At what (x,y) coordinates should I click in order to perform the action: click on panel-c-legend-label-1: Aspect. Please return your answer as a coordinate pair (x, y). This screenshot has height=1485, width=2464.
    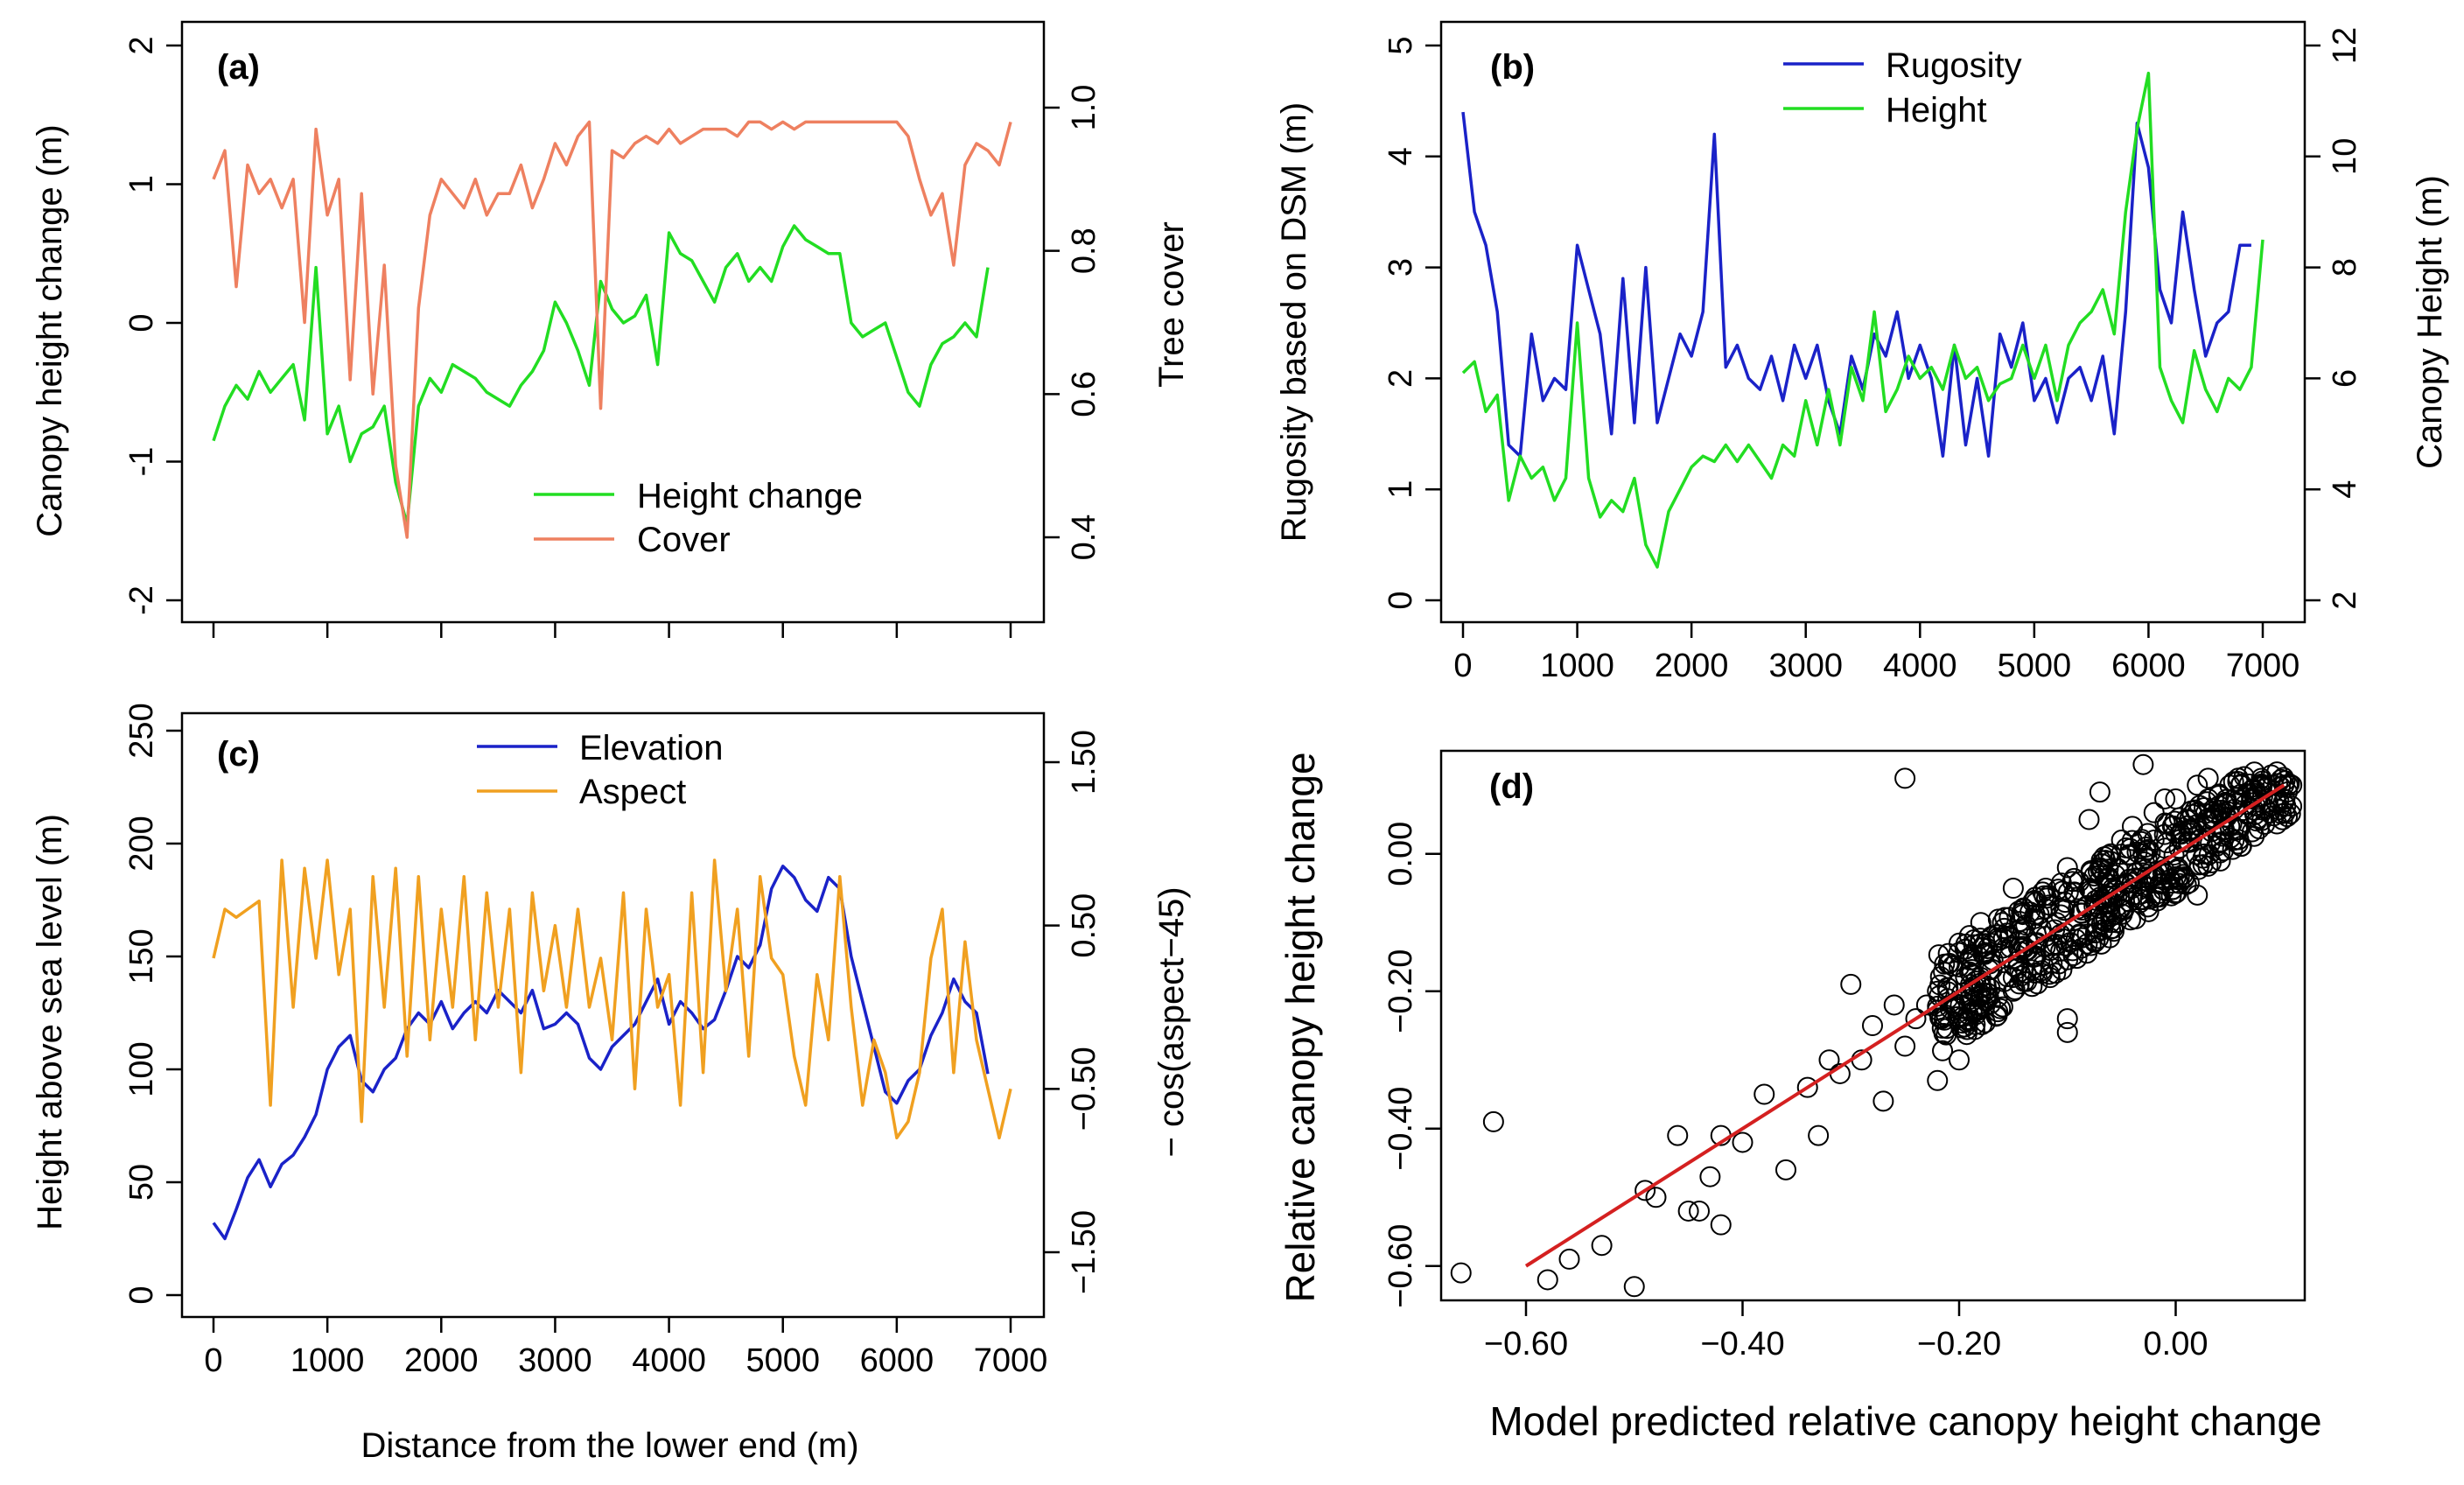
    Looking at the image, I should click on (632, 792).